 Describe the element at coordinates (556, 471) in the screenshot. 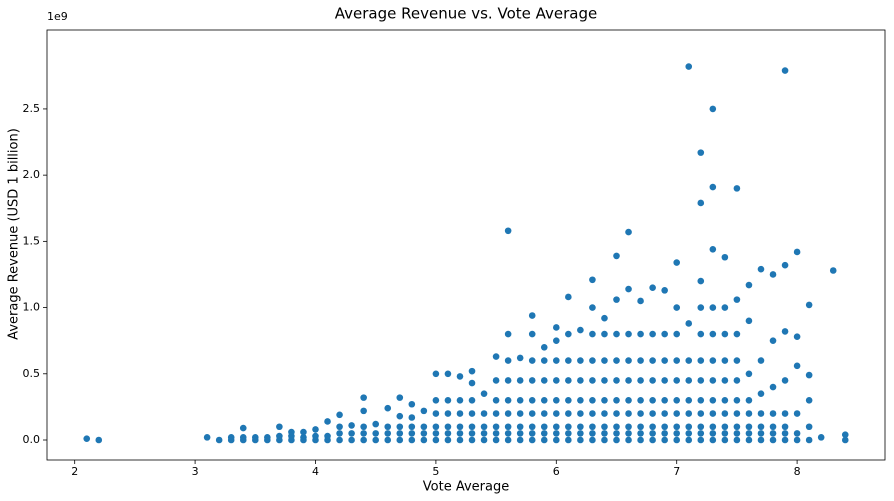

I see `x-tick-label: 6` at that location.